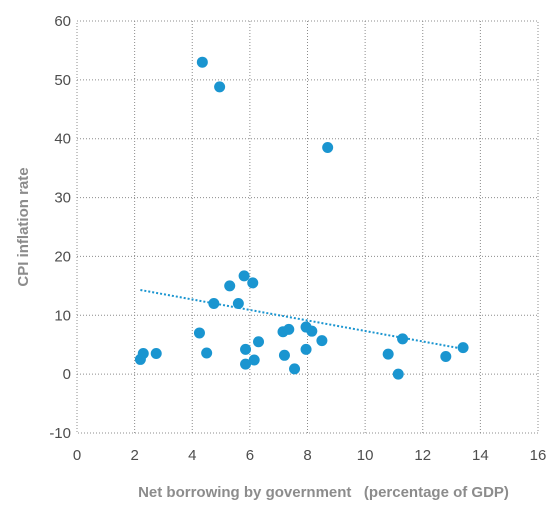  What do you see at coordinates (62, 139) in the screenshot?
I see `y-tick-label: 40` at bounding box center [62, 139].